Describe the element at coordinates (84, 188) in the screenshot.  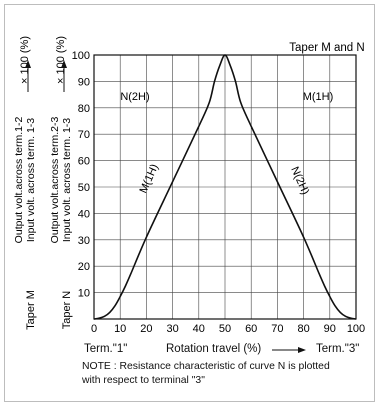
I see `y-tick-label: 50` at that location.